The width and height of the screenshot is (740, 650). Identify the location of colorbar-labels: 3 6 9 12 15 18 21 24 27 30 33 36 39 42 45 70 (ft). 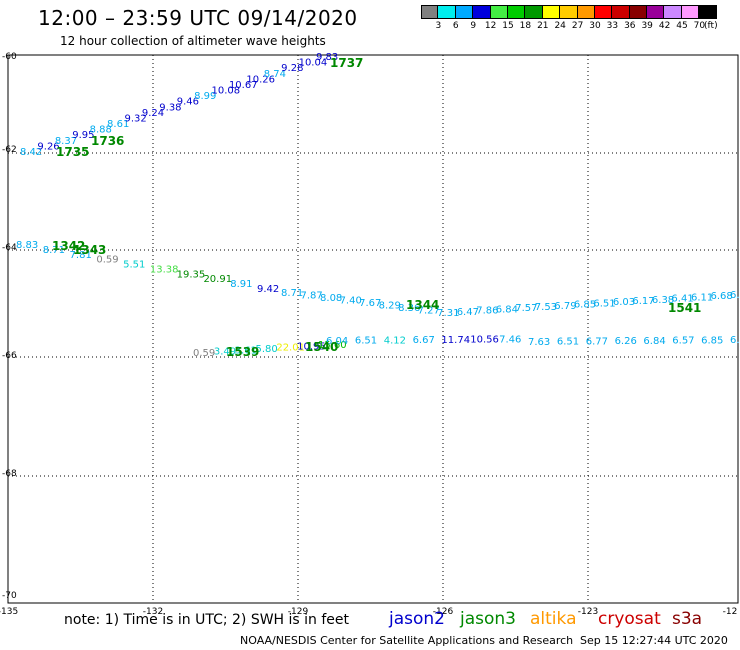
(580, 27).